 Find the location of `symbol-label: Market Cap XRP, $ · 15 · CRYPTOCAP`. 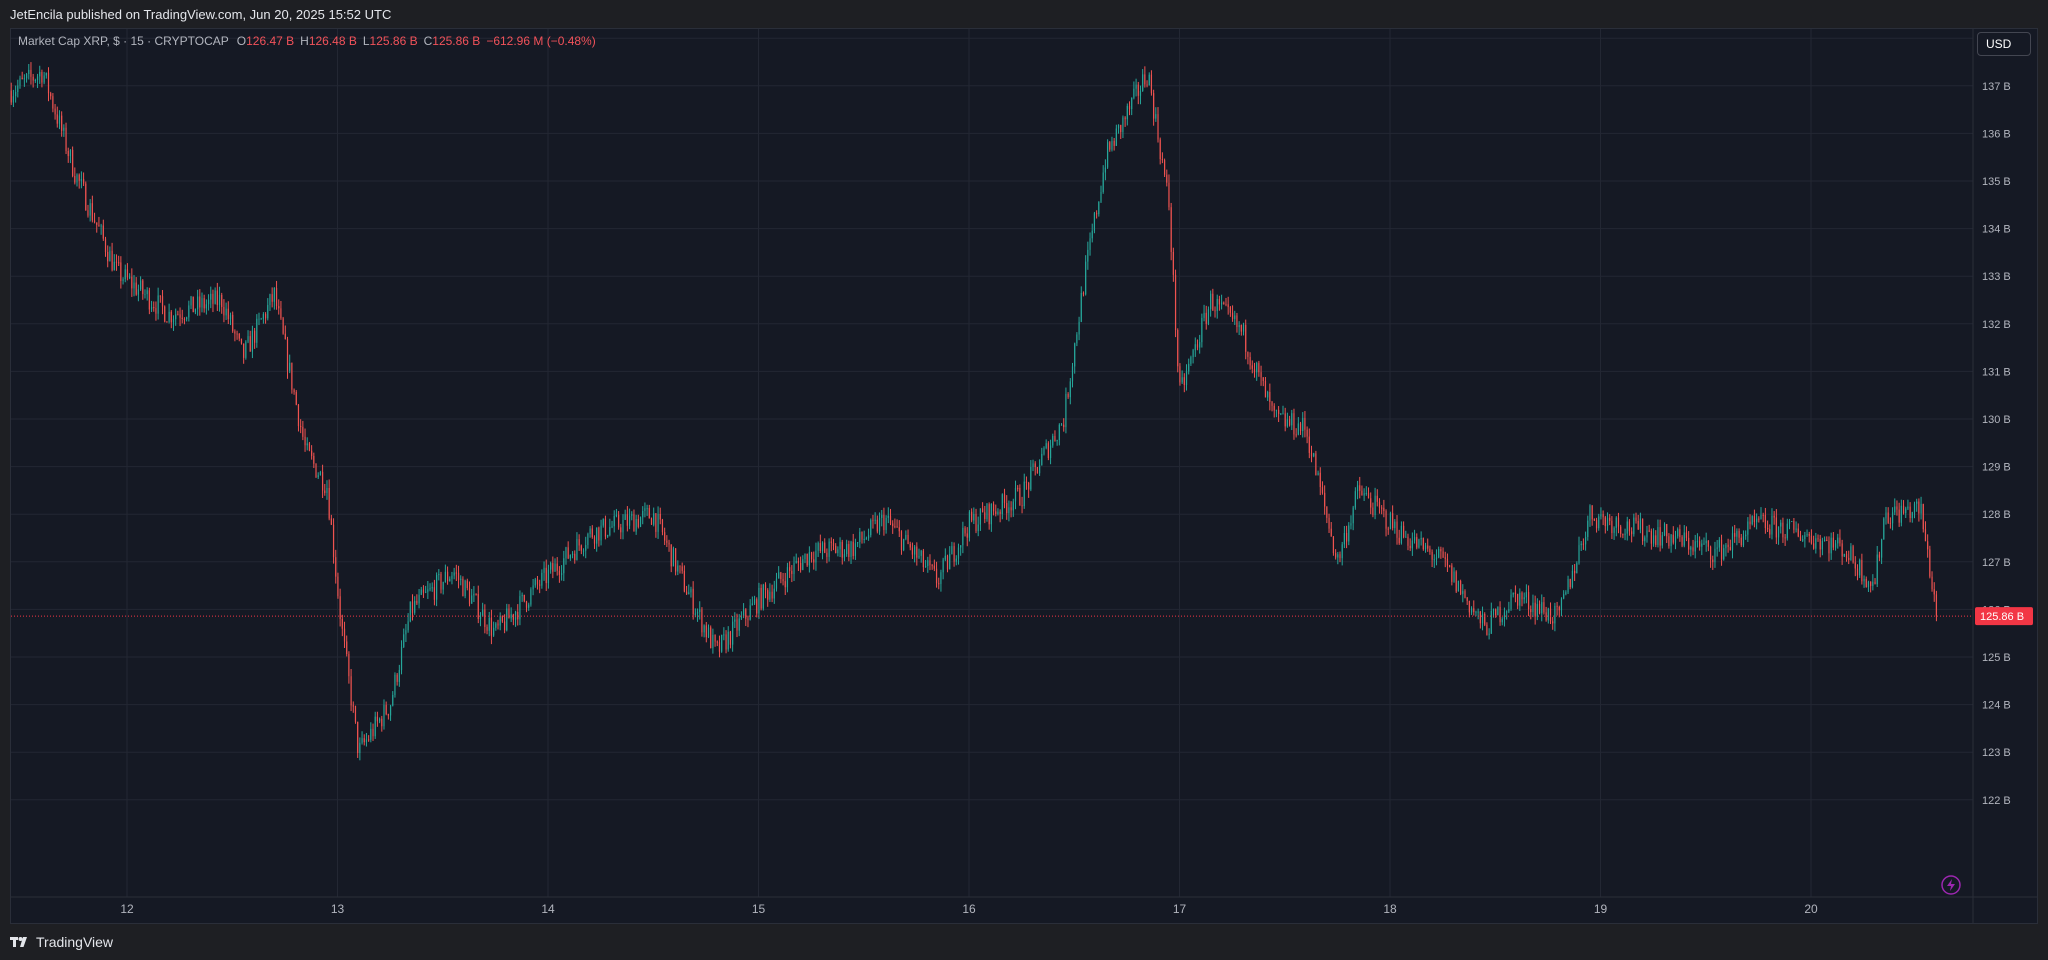

symbol-label: Market Cap XRP, $ · 15 · CRYPTOCAP is located at coordinates (123, 41).